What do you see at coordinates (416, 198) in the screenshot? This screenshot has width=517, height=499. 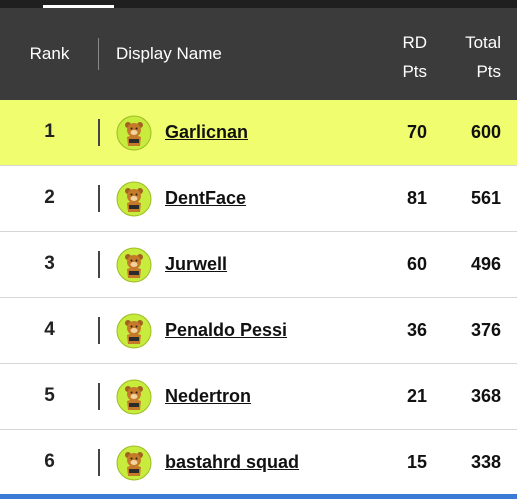 I see `rd-points: 81` at bounding box center [416, 198].